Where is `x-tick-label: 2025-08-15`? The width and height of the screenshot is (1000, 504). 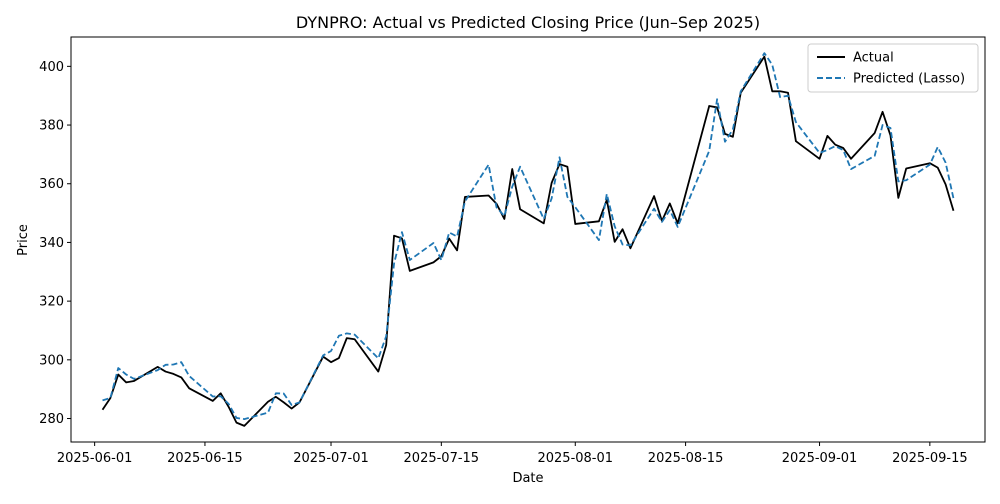
x-tick-label: 2025-08-15 is located at coordinates (686, 458).